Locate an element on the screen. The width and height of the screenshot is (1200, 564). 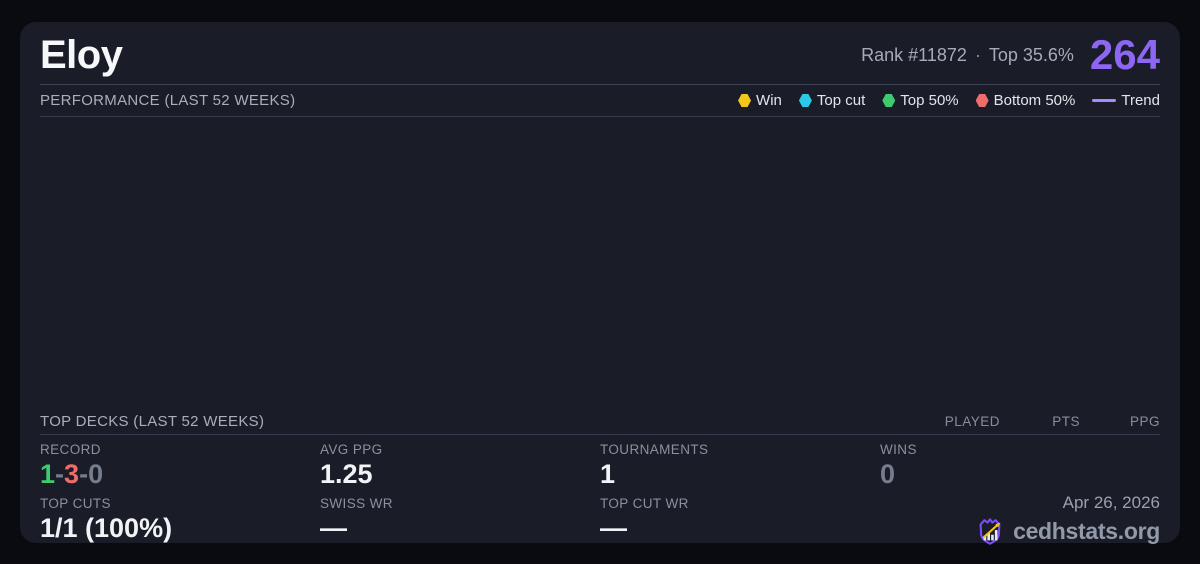
rank-text: Rank #11872 · Top 35.6% is located at coordinates (967, 55).